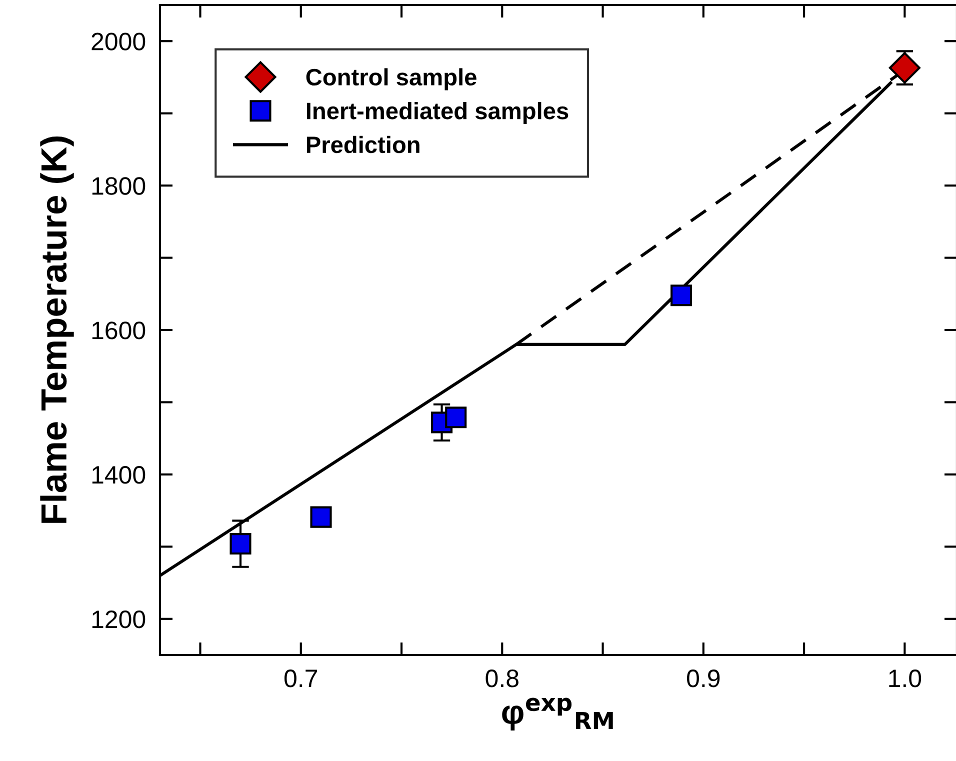 This screenshot has height=761, width=956. What do you see at coordinates (301, 679) in the screenshot?
I see `x-tick-label: 0.7` at bounding box center [301, 679].